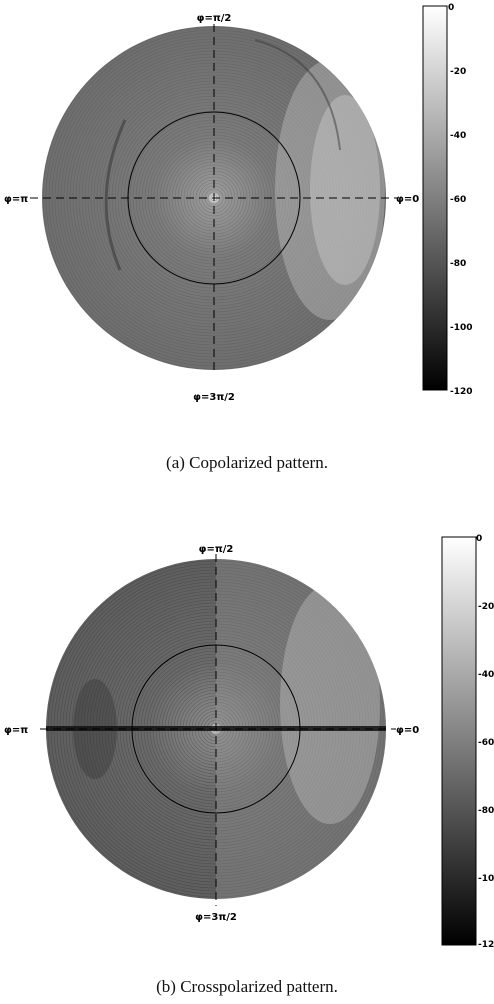  Describe the element at coordinates (247, 986) in the screenshot. I see `caption-b: (b) Crosspolarized pattern.` at that location.